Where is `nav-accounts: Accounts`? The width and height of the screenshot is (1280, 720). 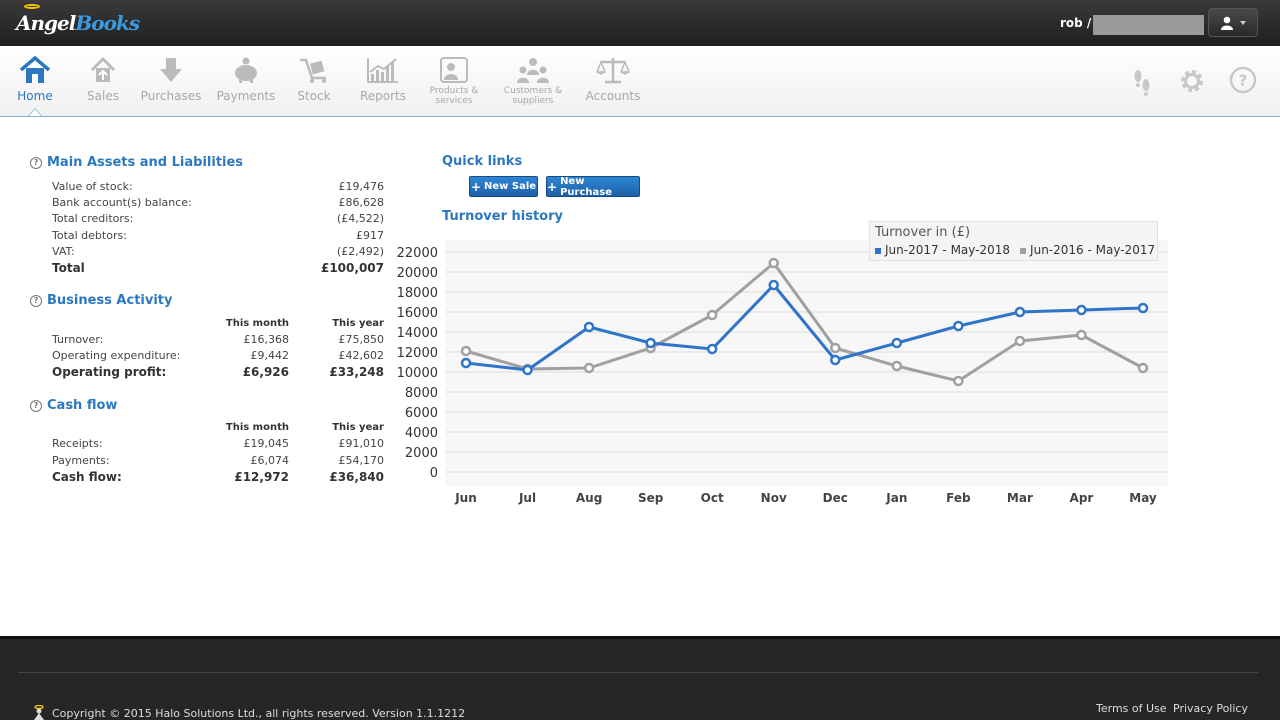
nav-accounts: Accounts is located at coordinates (613, 79).